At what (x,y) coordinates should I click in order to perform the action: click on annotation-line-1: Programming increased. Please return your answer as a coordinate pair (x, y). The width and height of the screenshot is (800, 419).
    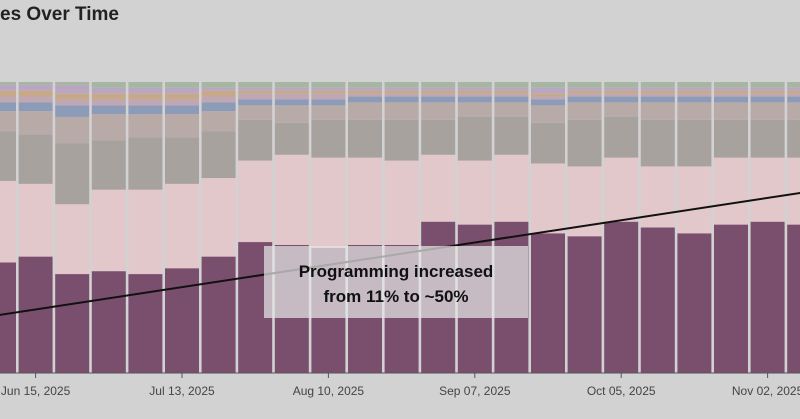
    Looking at the image, I should click on (396, 271).